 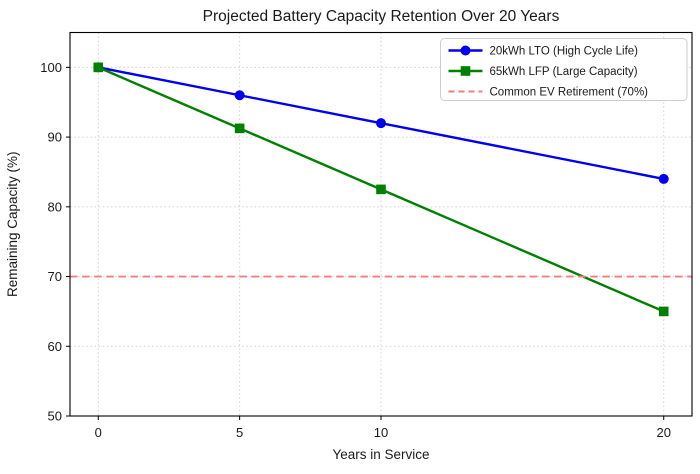 I want to click on legend-entry-label: 65kWh LFP (Large Capacity), so click(x=564, y=72).